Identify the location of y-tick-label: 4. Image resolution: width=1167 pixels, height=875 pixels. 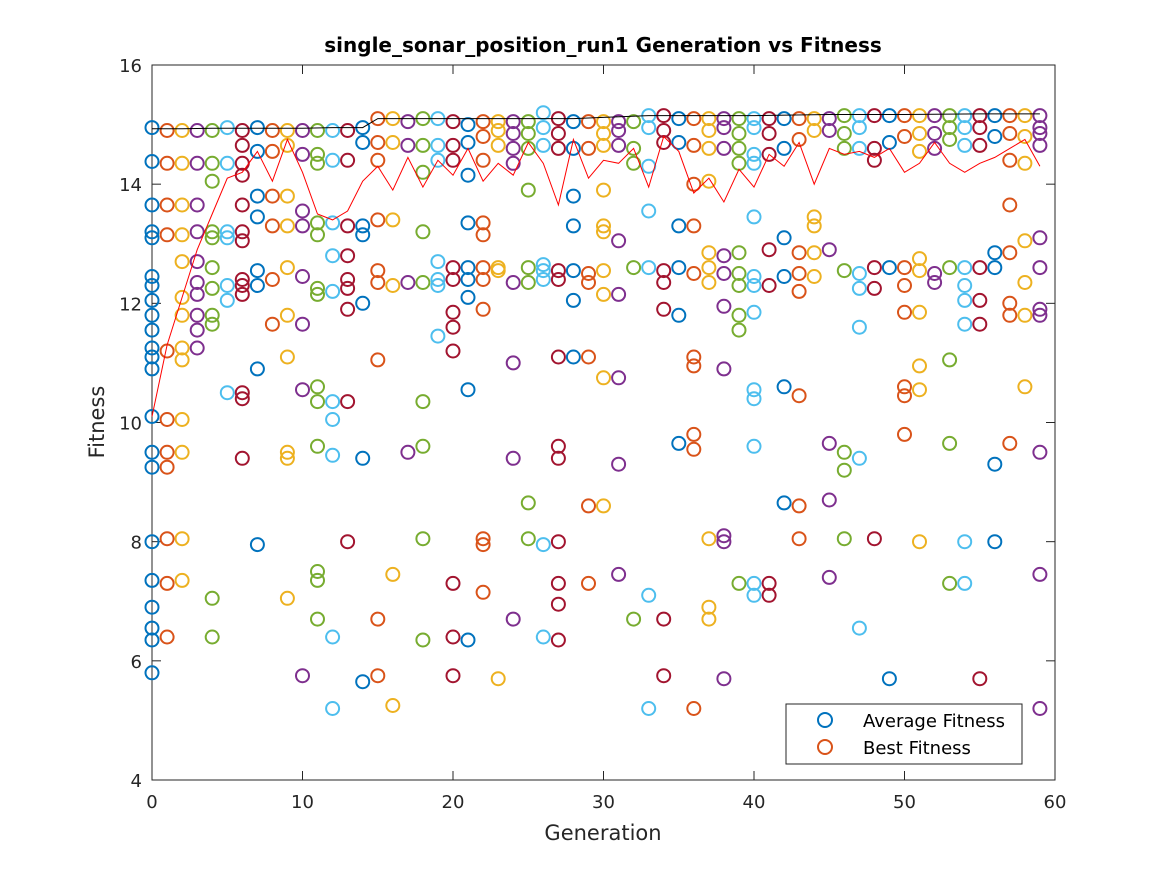
(136, 781).